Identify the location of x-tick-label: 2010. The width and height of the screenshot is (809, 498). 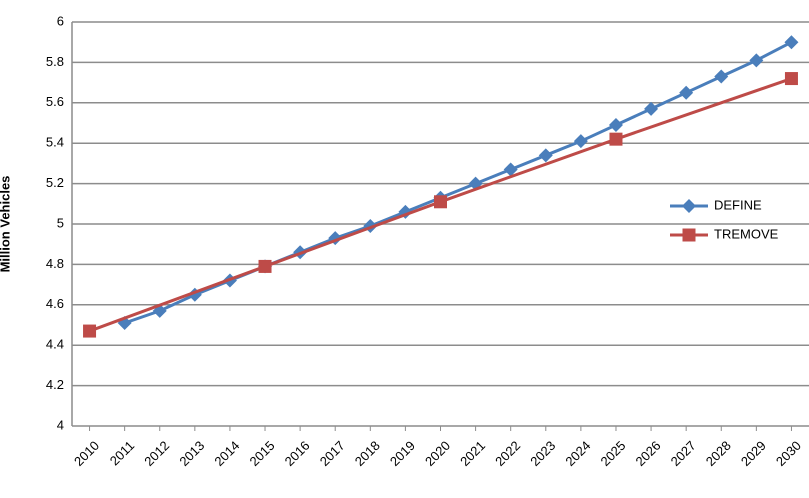
(86, 453).